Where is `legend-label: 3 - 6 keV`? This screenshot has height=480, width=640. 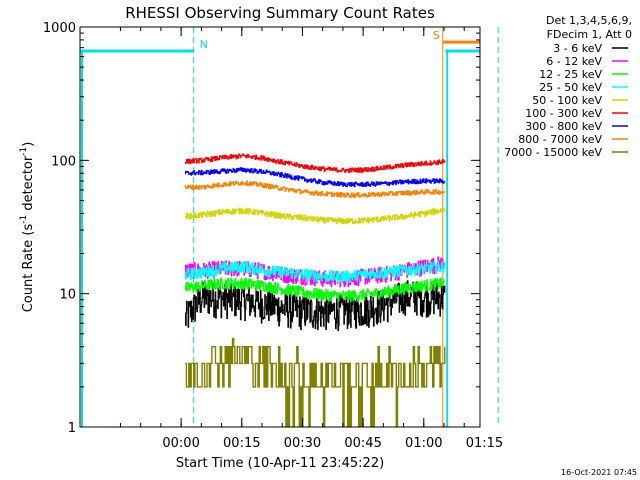
legend-label: 3 - 6 keV is located at coordinates (577, 48).